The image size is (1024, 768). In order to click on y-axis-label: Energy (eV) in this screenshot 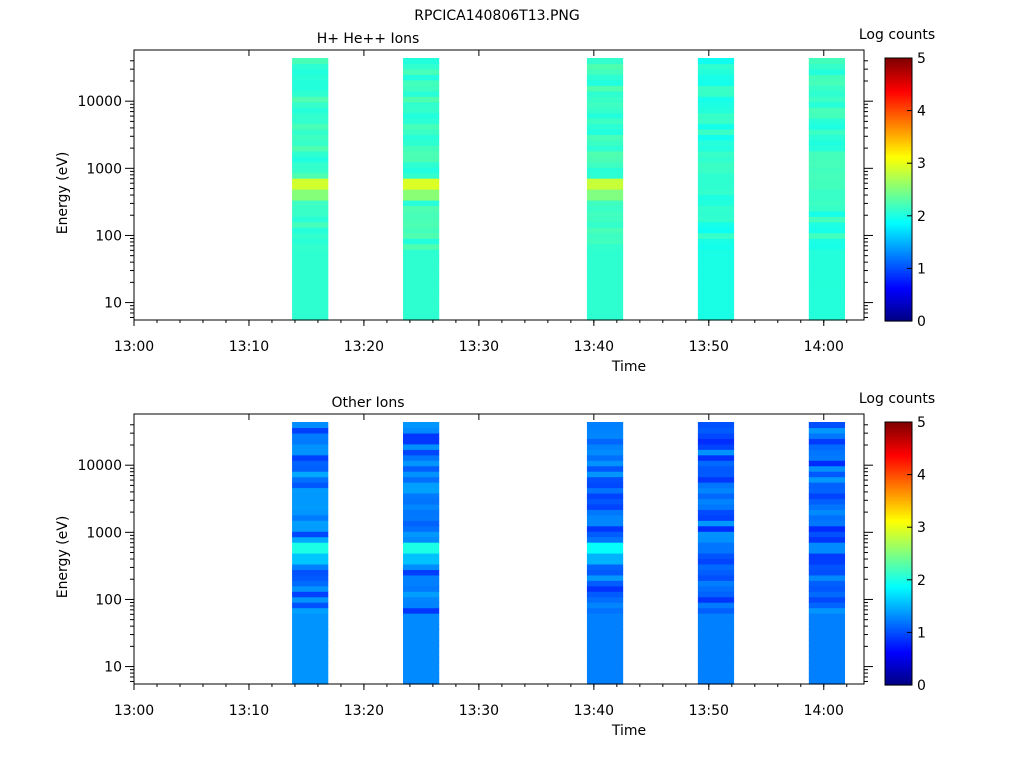, I will do `click(63, 557)`.